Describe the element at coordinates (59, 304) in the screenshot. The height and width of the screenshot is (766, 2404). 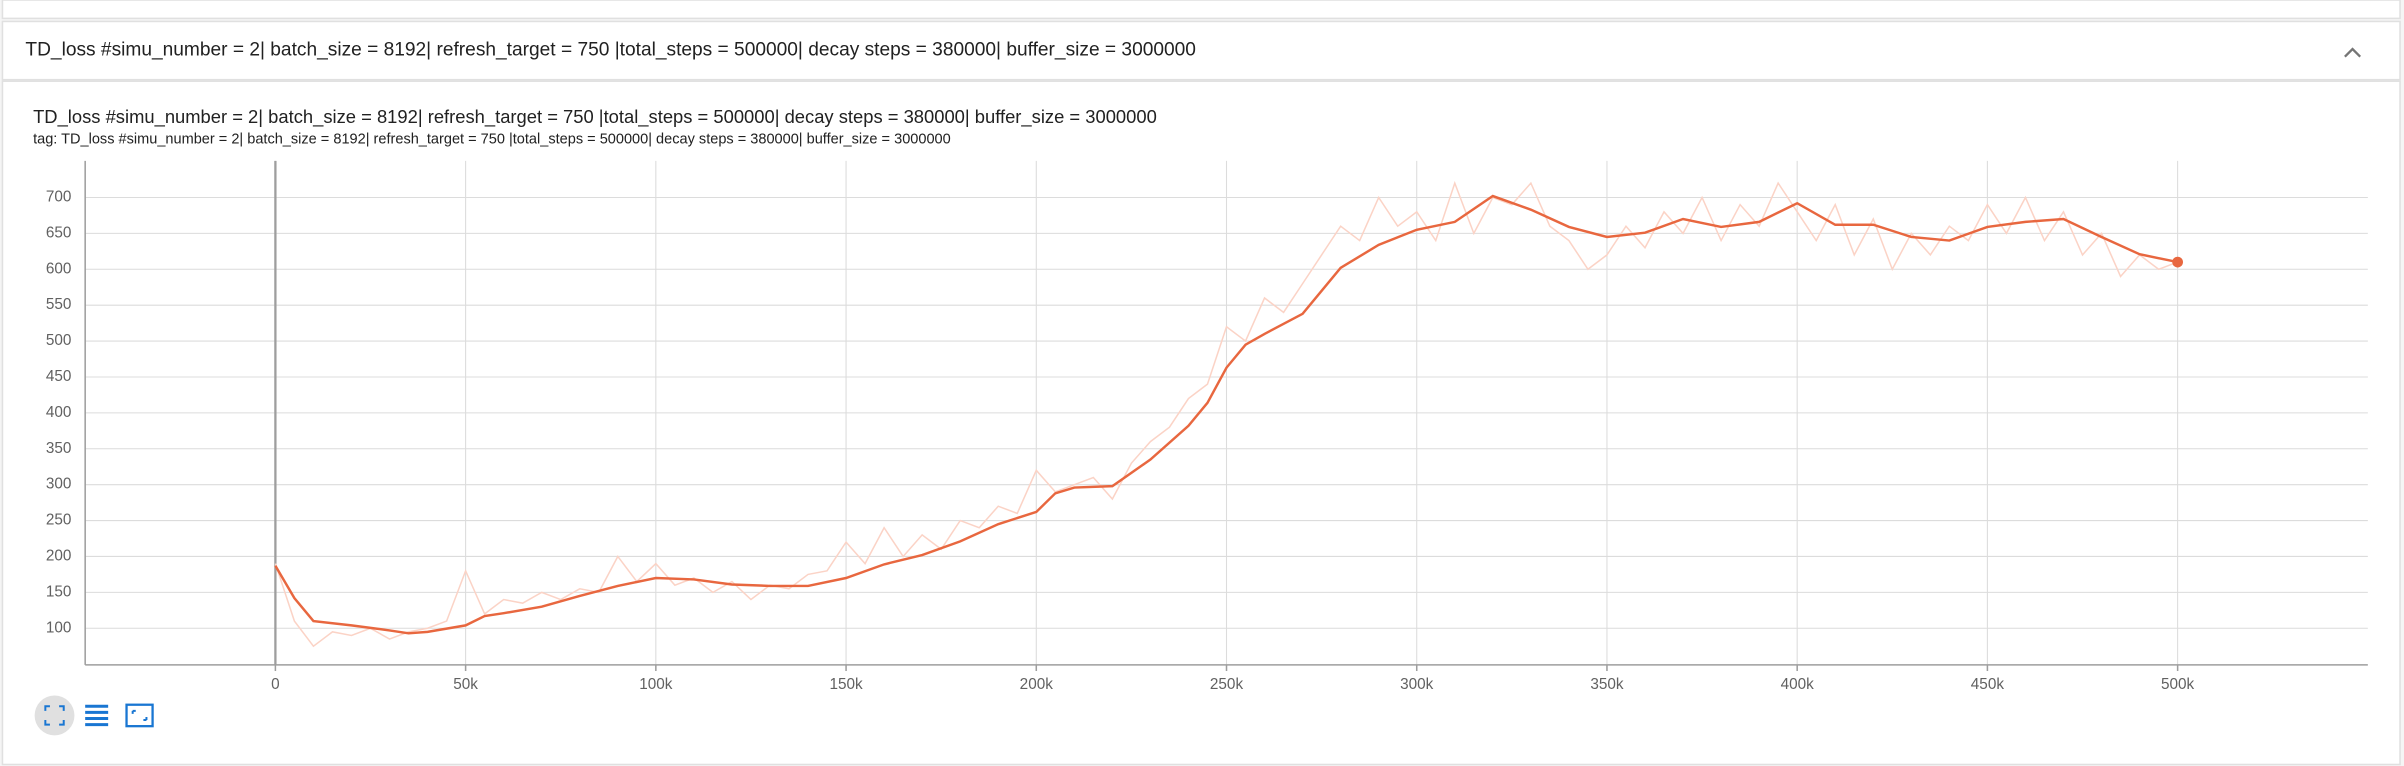
I see `y-tick-label: 550` at that location.